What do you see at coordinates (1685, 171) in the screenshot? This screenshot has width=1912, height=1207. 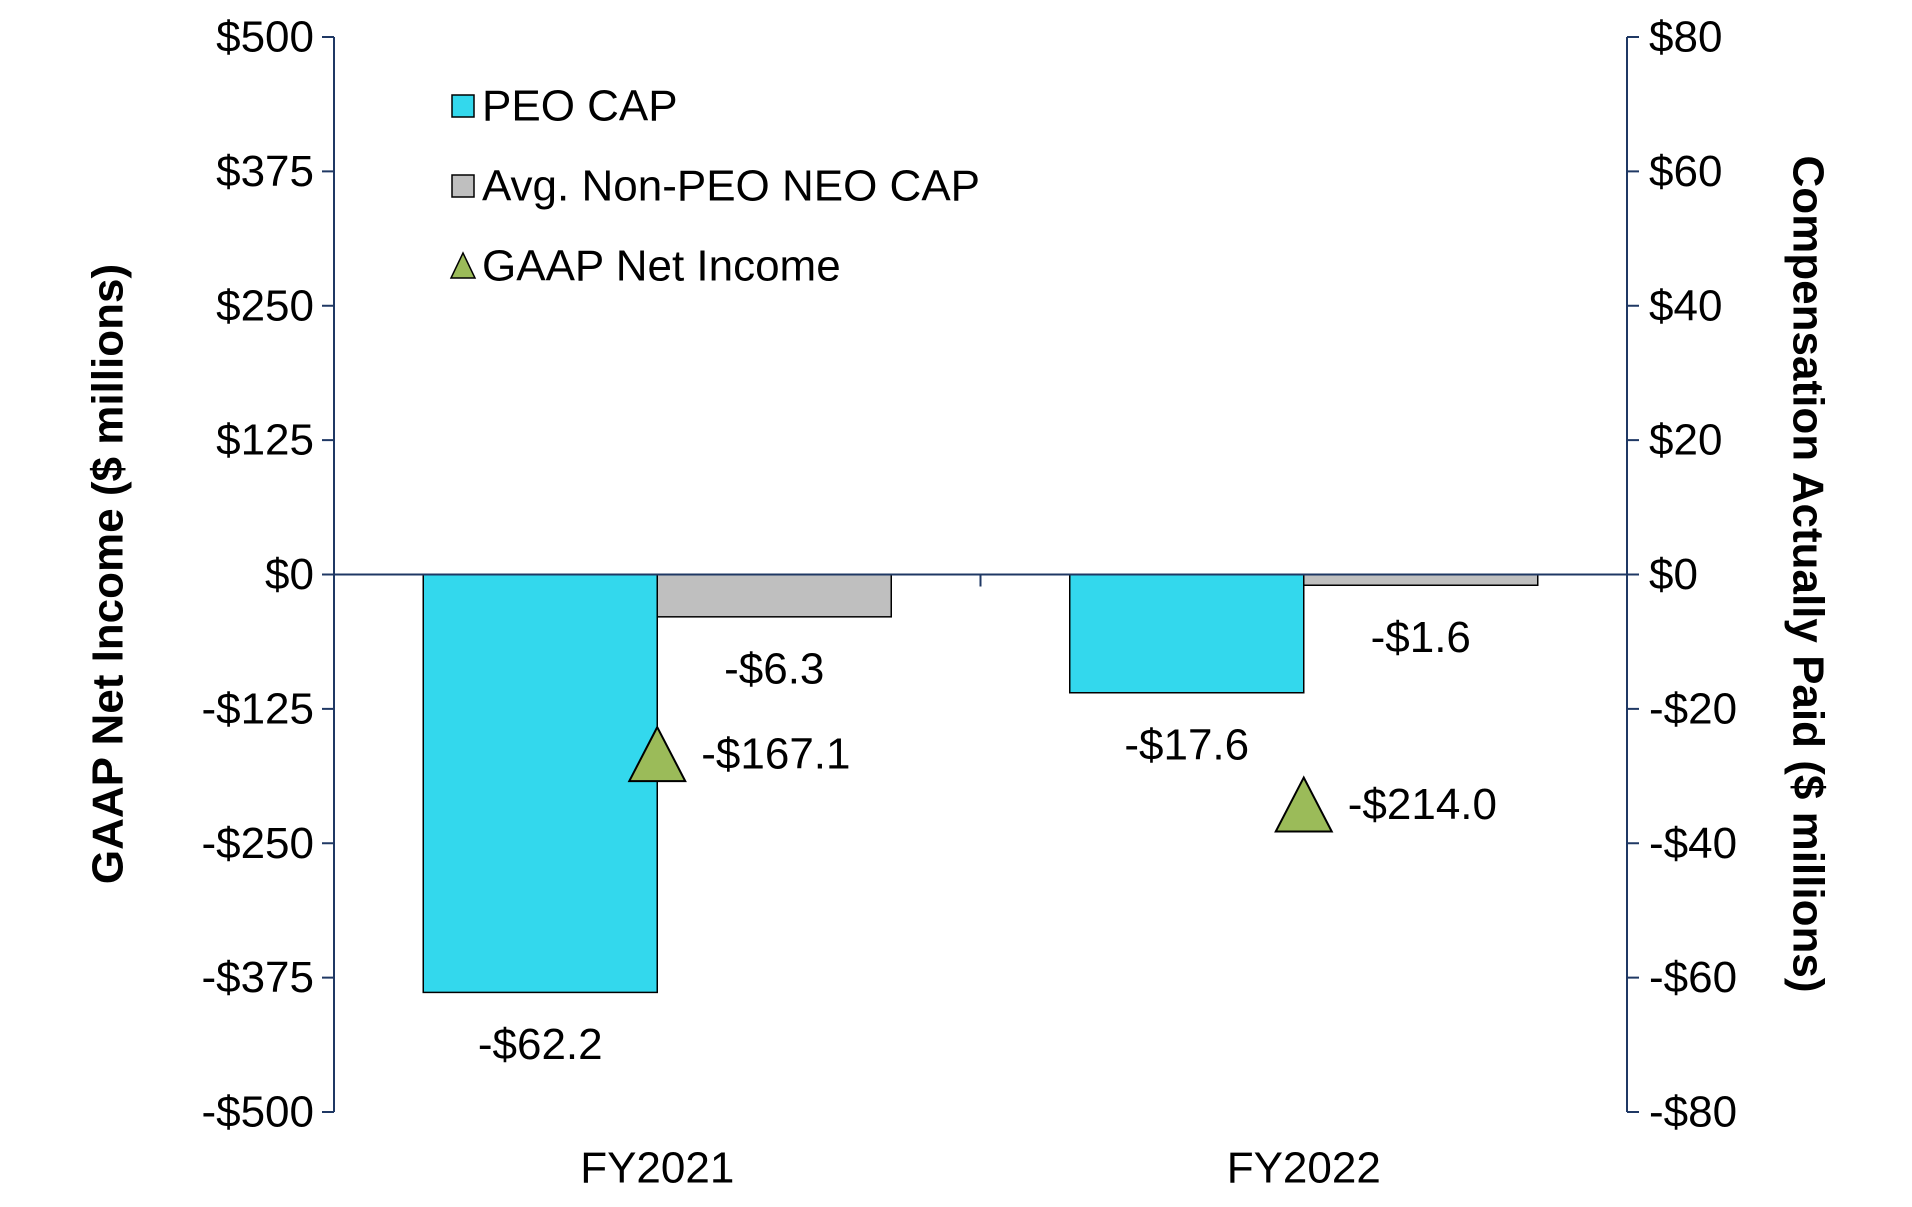 I see `right-axis-tick-label: $60` at bounding box center [1685, 171].